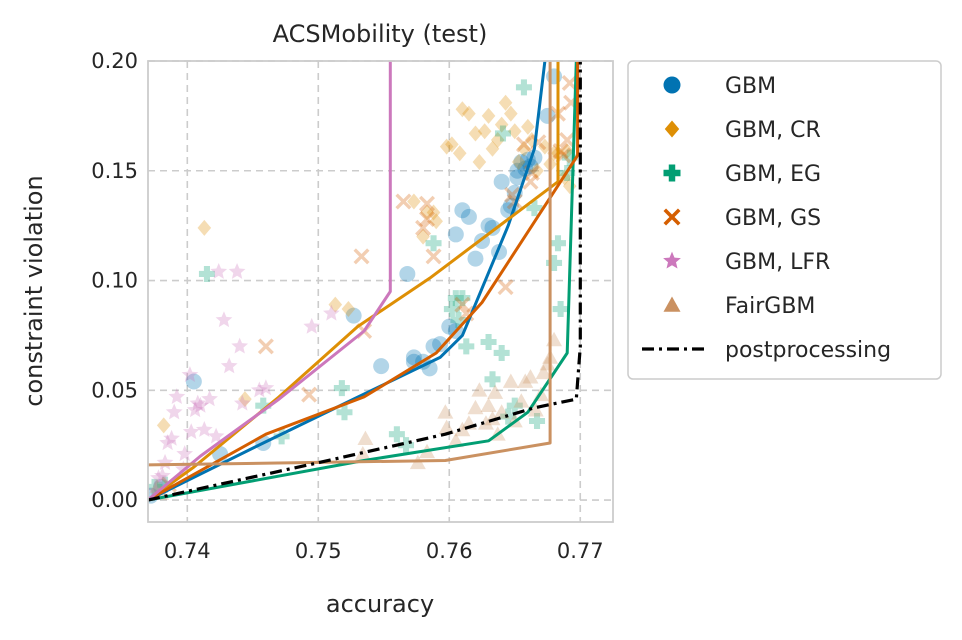 The image size is (962, 640). I want to click on legend-swatch-gbm-cr, so click(672, 129).